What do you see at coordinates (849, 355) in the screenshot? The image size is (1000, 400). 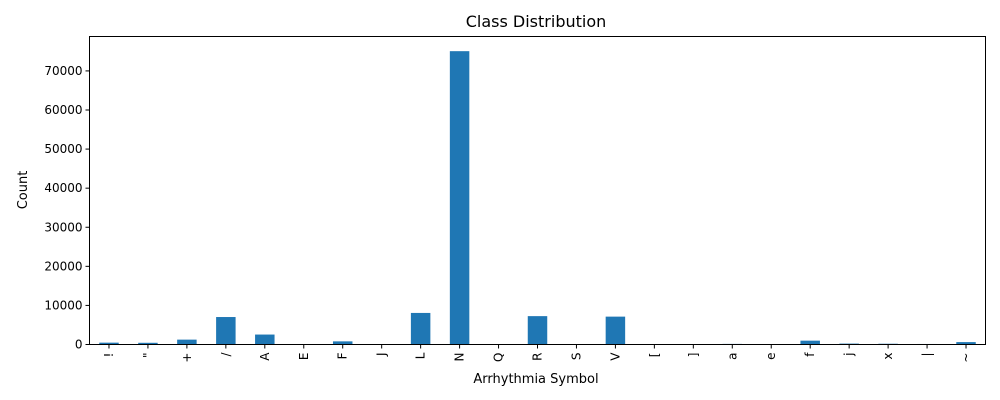 I see `x-tick-label: j` at bounding box center [849, 355].